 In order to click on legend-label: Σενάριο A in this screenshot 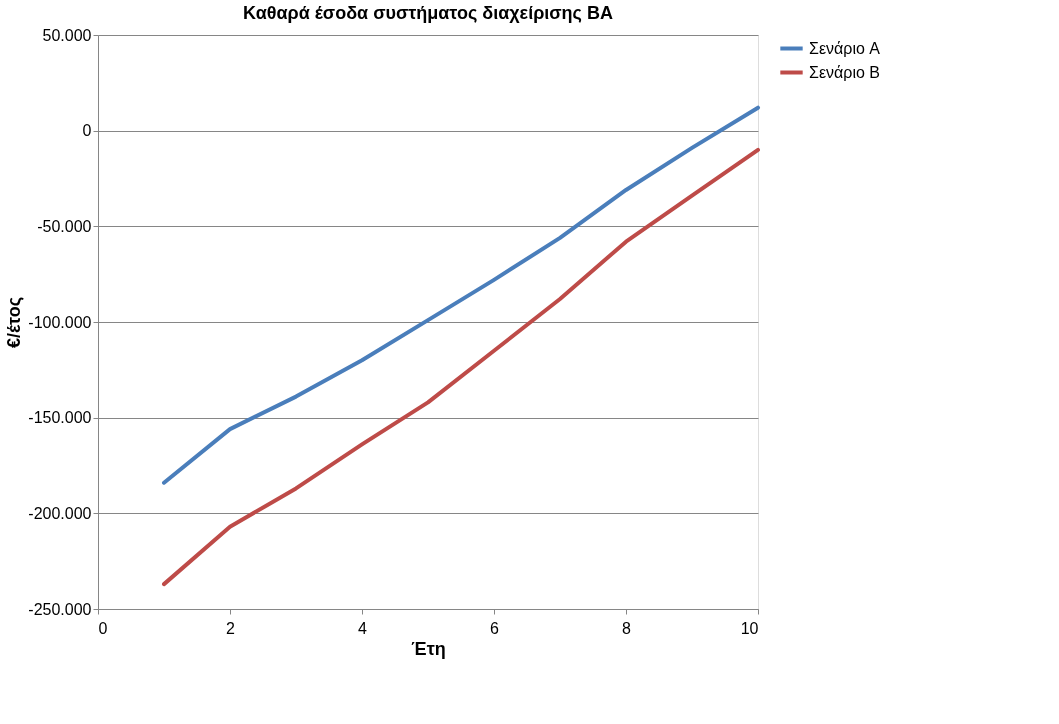, I will do `click(845, 48)`.